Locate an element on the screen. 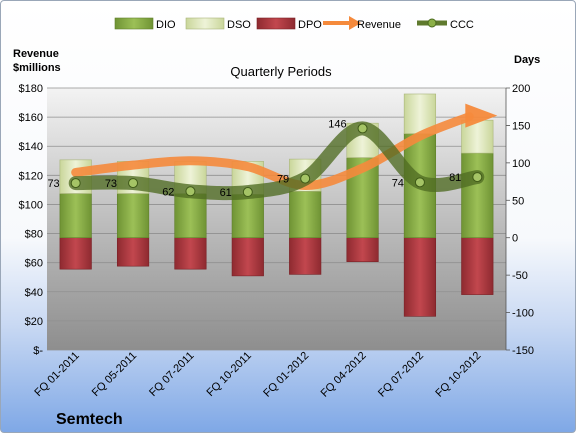 The height and width of the screenshot is (433, 576). right-tick-label: 200 is located at coordinates (521, 89).